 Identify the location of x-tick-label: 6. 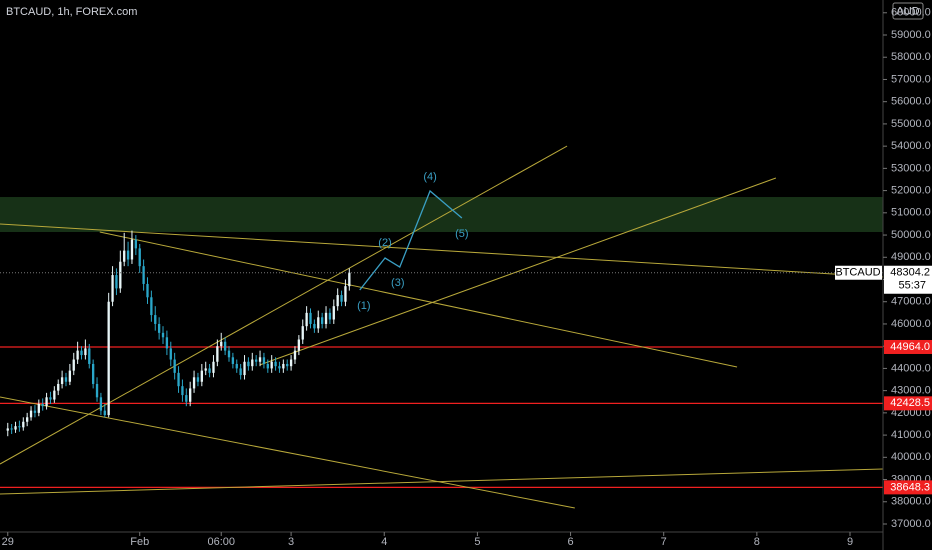
(570, 542).